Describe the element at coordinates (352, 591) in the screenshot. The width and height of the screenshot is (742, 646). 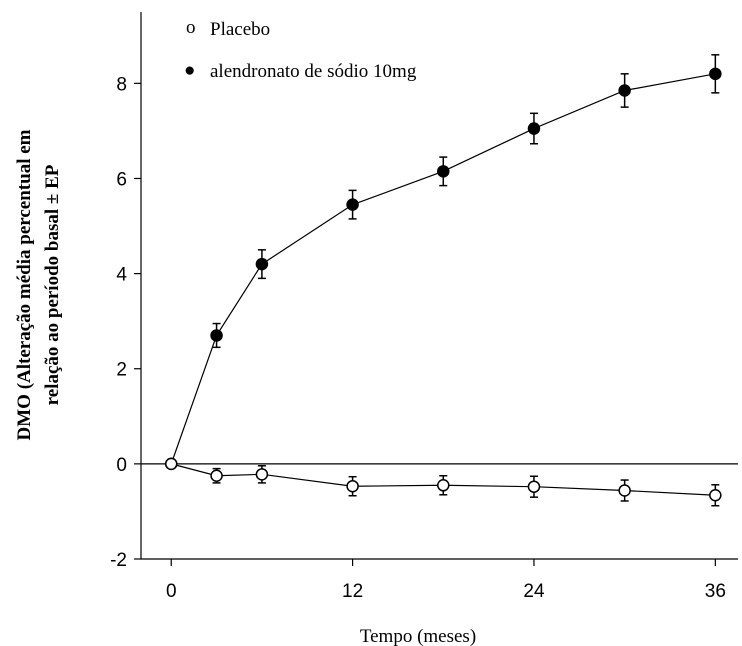
I see `x-tick-label: 12` at that location.